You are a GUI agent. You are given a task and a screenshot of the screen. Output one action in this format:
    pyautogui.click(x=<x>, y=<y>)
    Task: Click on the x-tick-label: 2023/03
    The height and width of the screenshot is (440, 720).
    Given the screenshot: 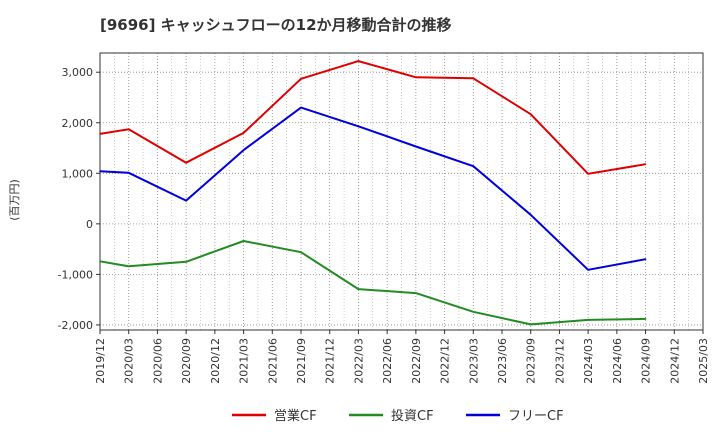 What is the action you would take?
    pyautogui.click(x=473, y=361)
    